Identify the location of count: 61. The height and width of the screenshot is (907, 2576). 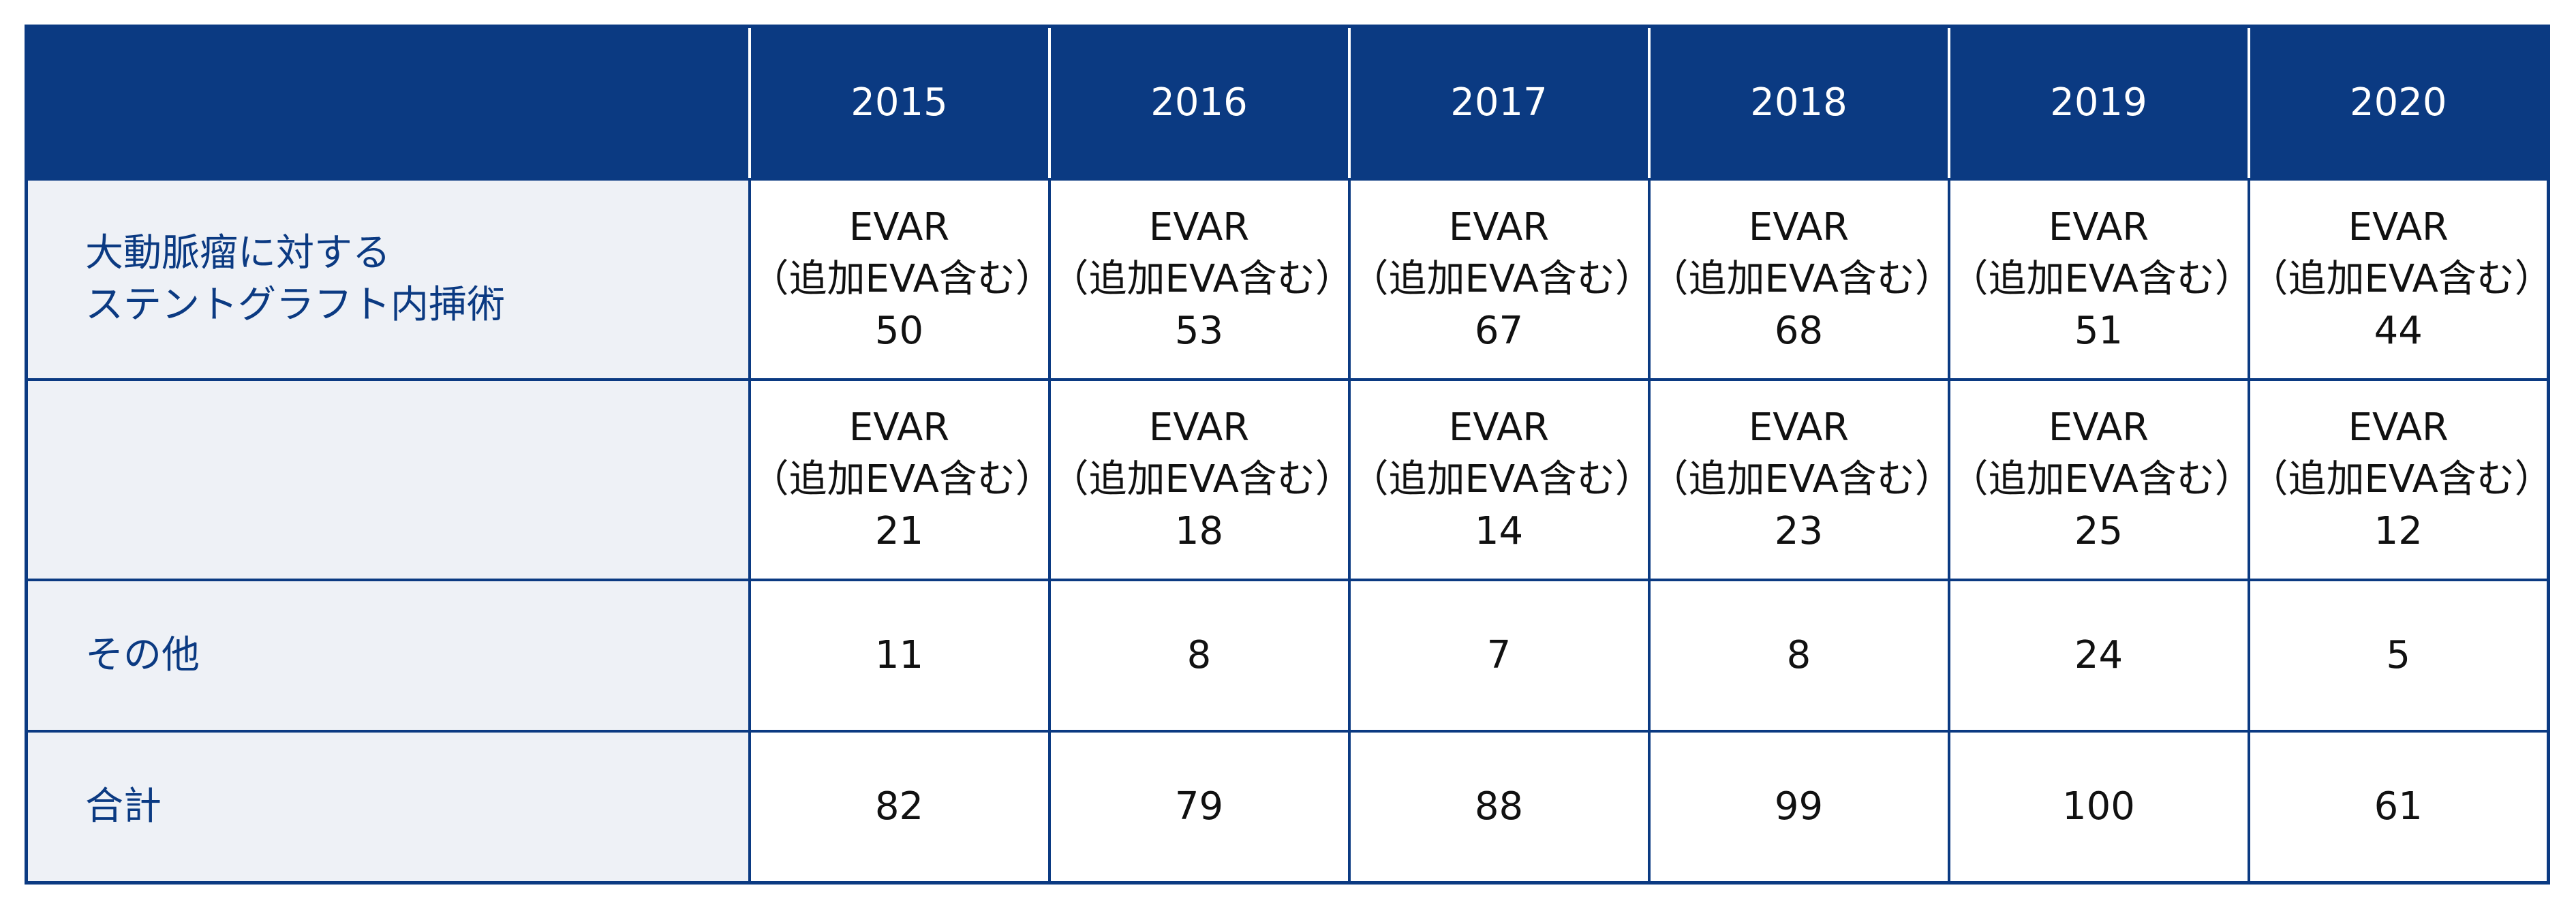
(2398, 806).